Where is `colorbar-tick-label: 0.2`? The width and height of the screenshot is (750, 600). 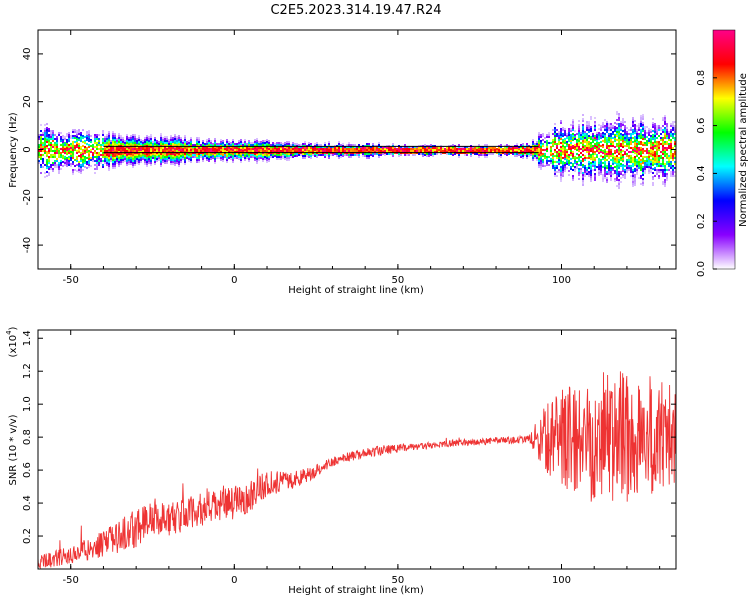 colorbar-tick-label: 0.2 is located at coordinates (701, 221).